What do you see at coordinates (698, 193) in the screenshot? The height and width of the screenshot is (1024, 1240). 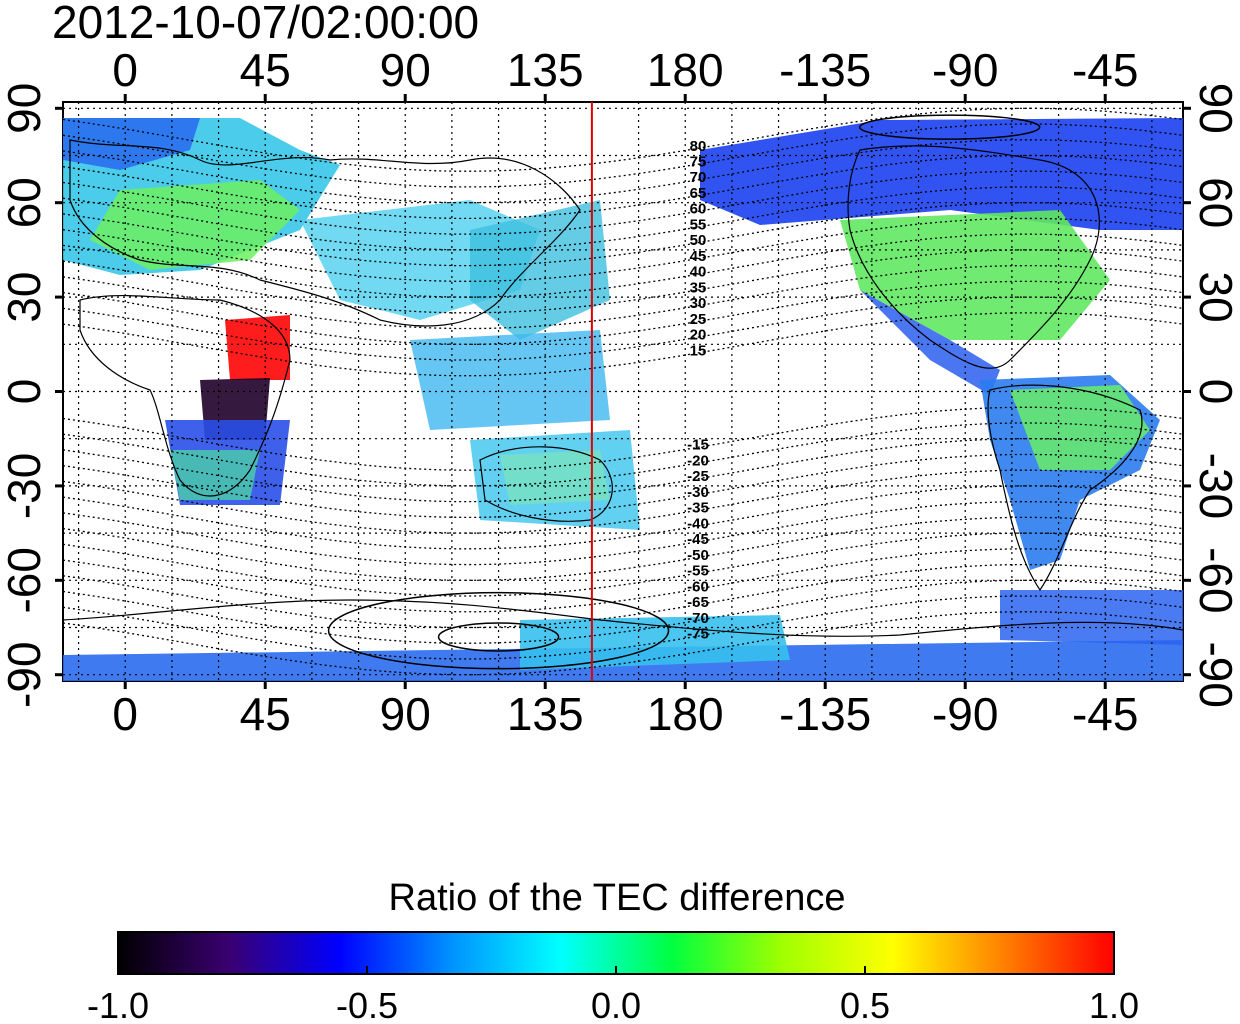 I see `contour-label: 65` at bounding box center [698, 193].